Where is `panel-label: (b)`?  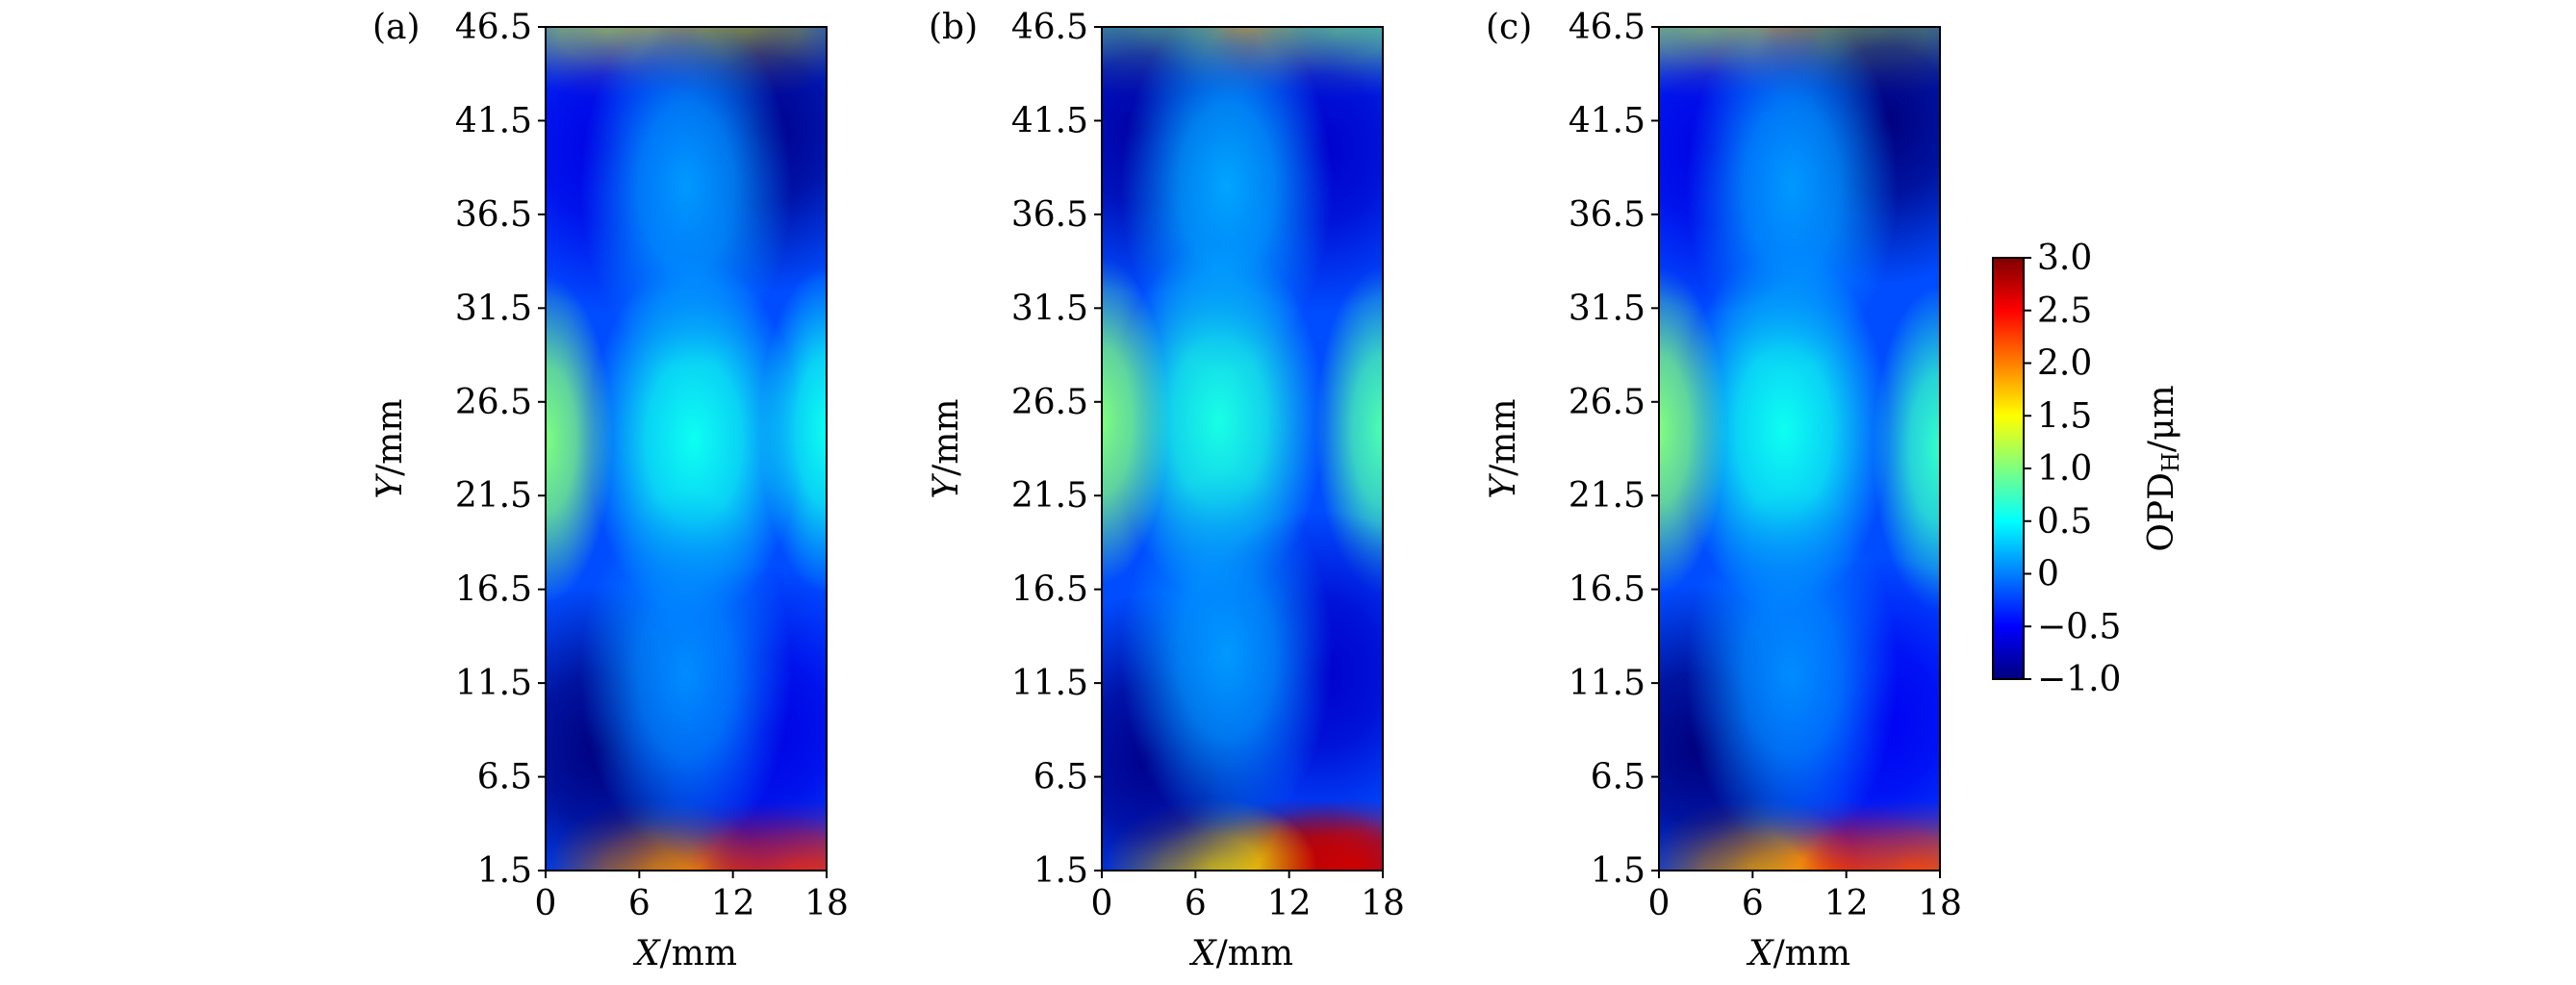 panel-label: (b) is located at coordinates (953, 27).